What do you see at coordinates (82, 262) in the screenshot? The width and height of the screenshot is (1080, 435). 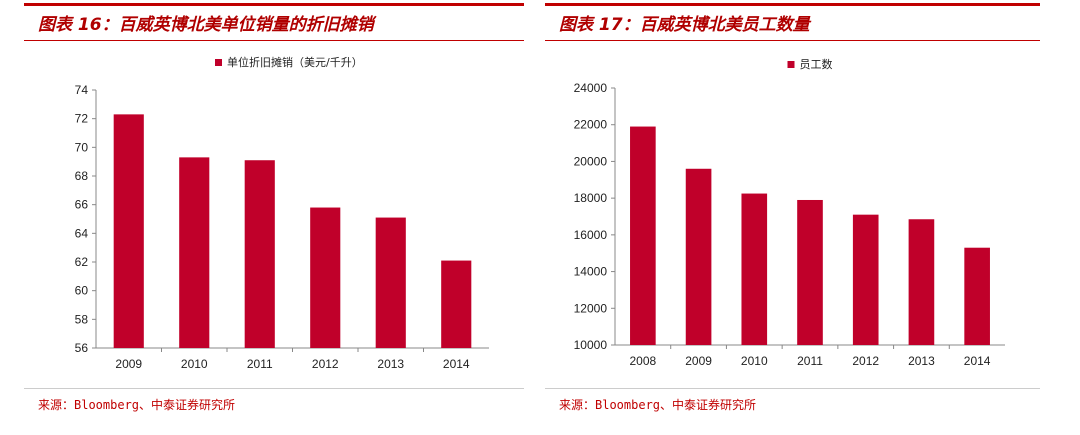 I see `y-tick-label: 62` at bounding box center [82, 262].